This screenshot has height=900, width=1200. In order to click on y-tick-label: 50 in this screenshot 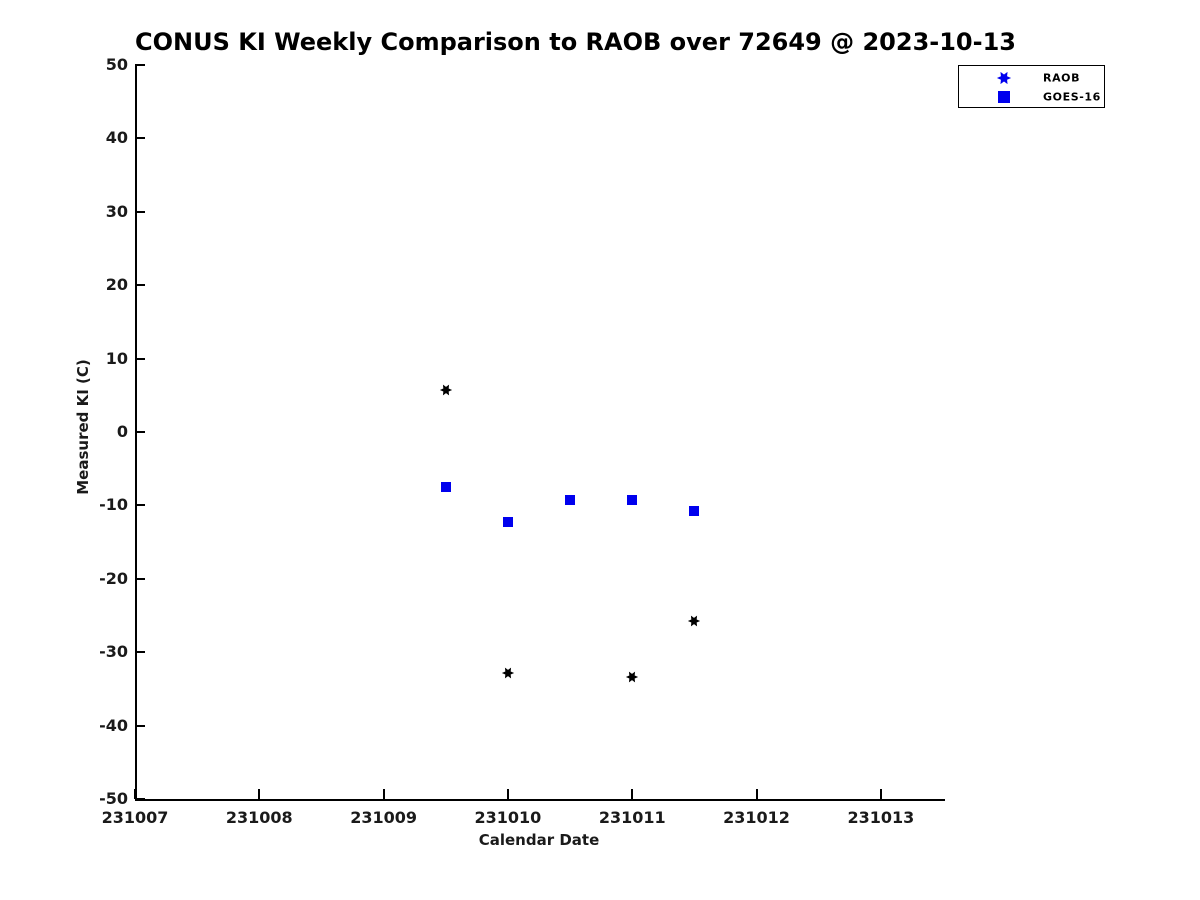, I will do `click(116, 64)`.